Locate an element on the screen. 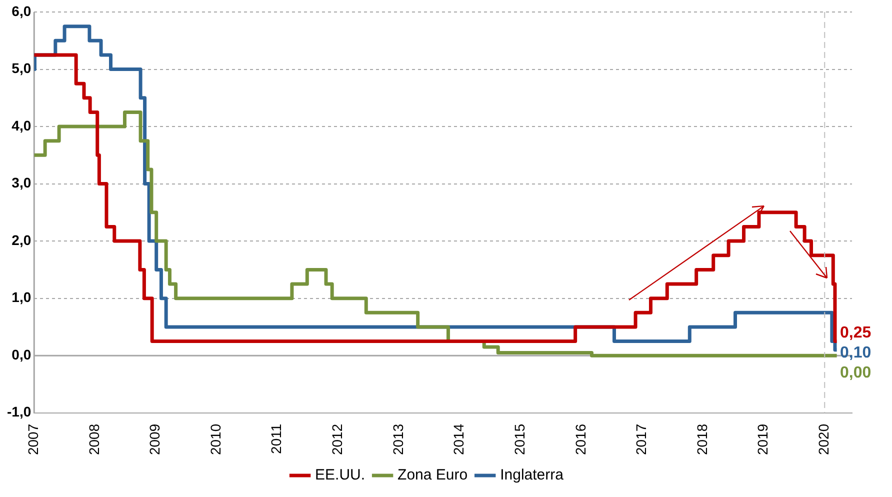 The image size is (892, 497). annotation: 0,25 is located at coordinates (856, 333).